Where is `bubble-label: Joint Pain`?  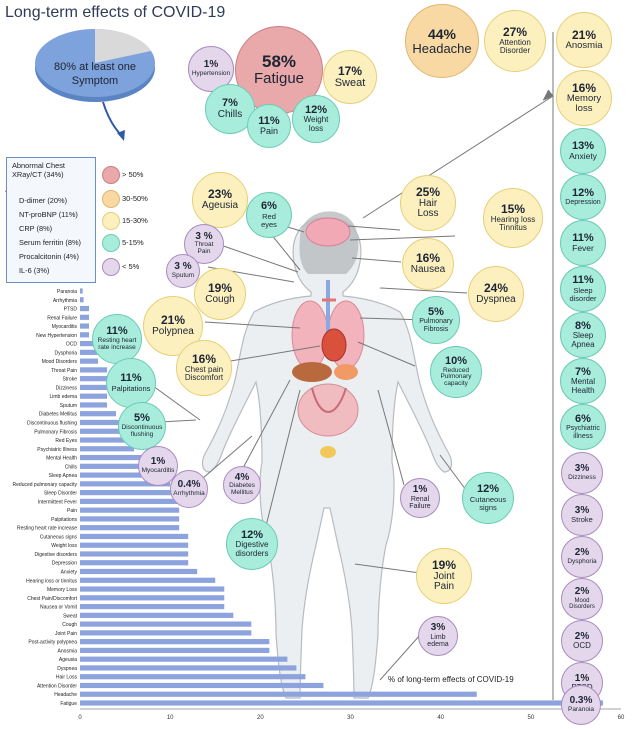
bubble-label: Joint Pain is located at coordinates (444, 581).